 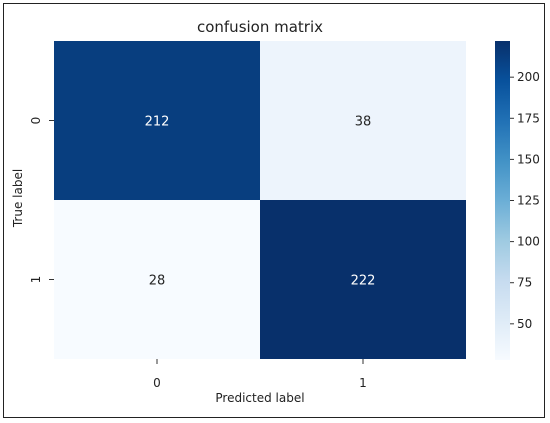 What do you see at coordinates (524, 324) in the screenshot?
I see `colorbar-tick-label: 50` at bounding box center [524, 324].